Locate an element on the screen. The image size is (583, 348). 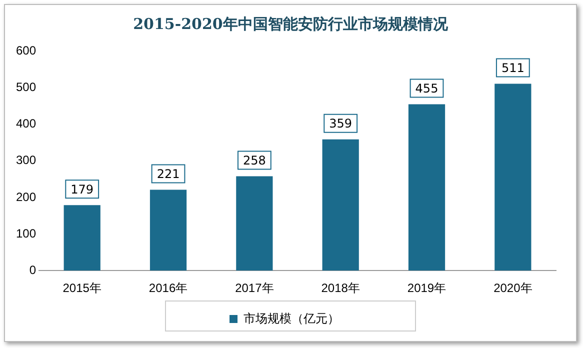
y-tick-label: 200 is located at coordinates (26, 197).